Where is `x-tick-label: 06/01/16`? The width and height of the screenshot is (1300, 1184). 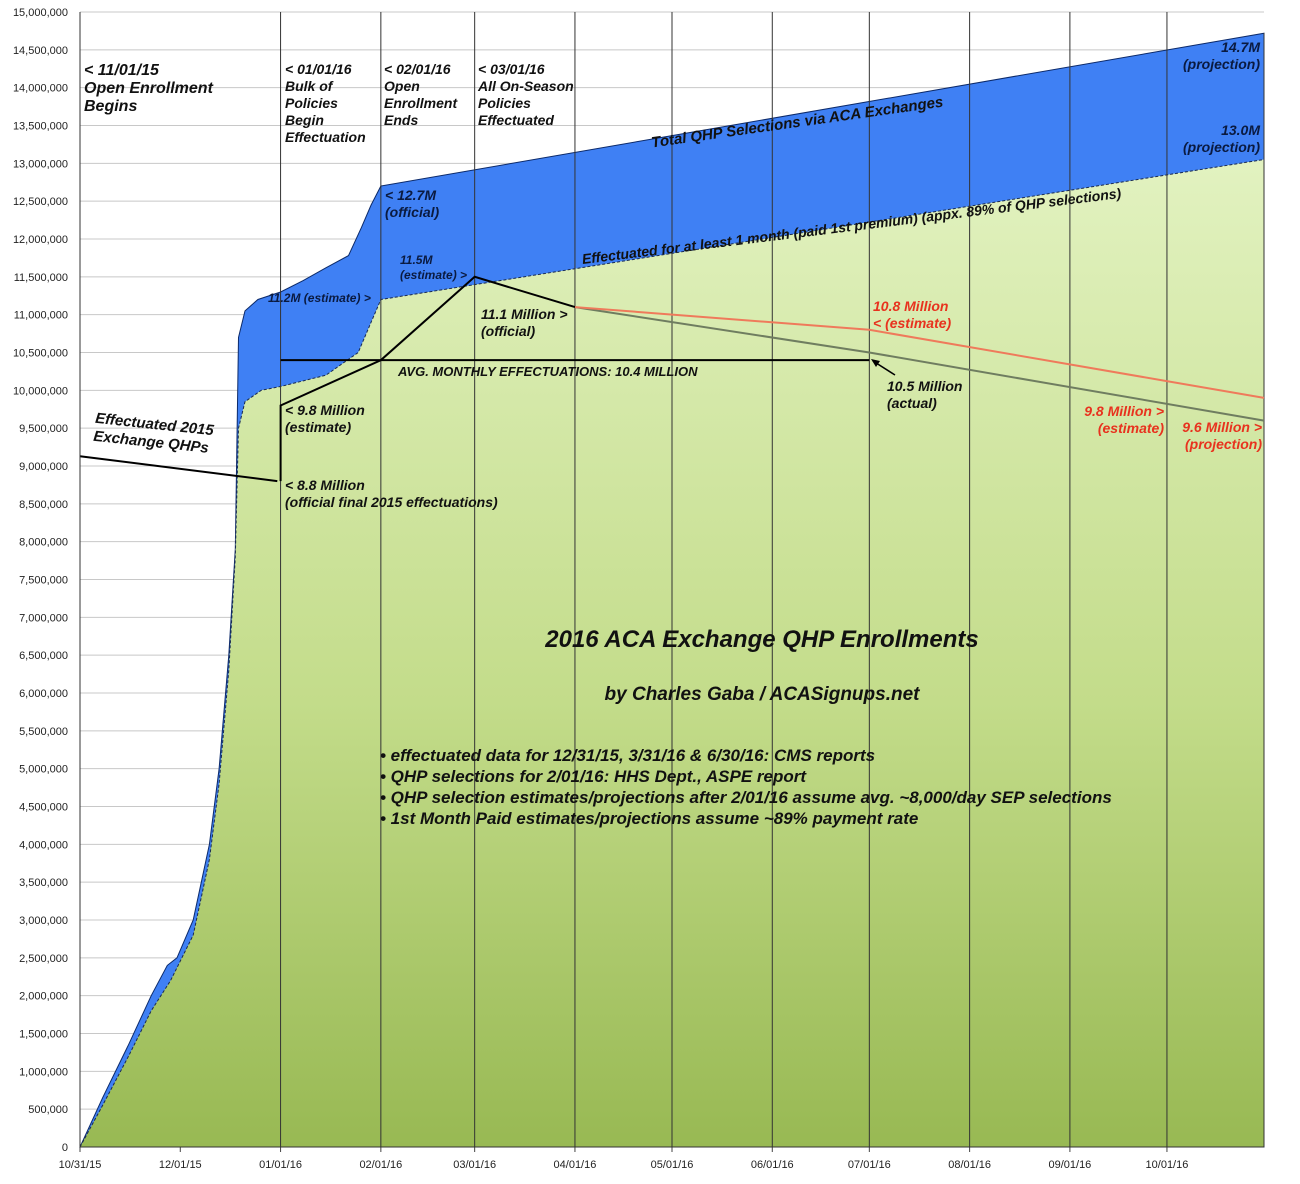
x-tick-label: 06/01/16 is located at coordinates (772, 1165).